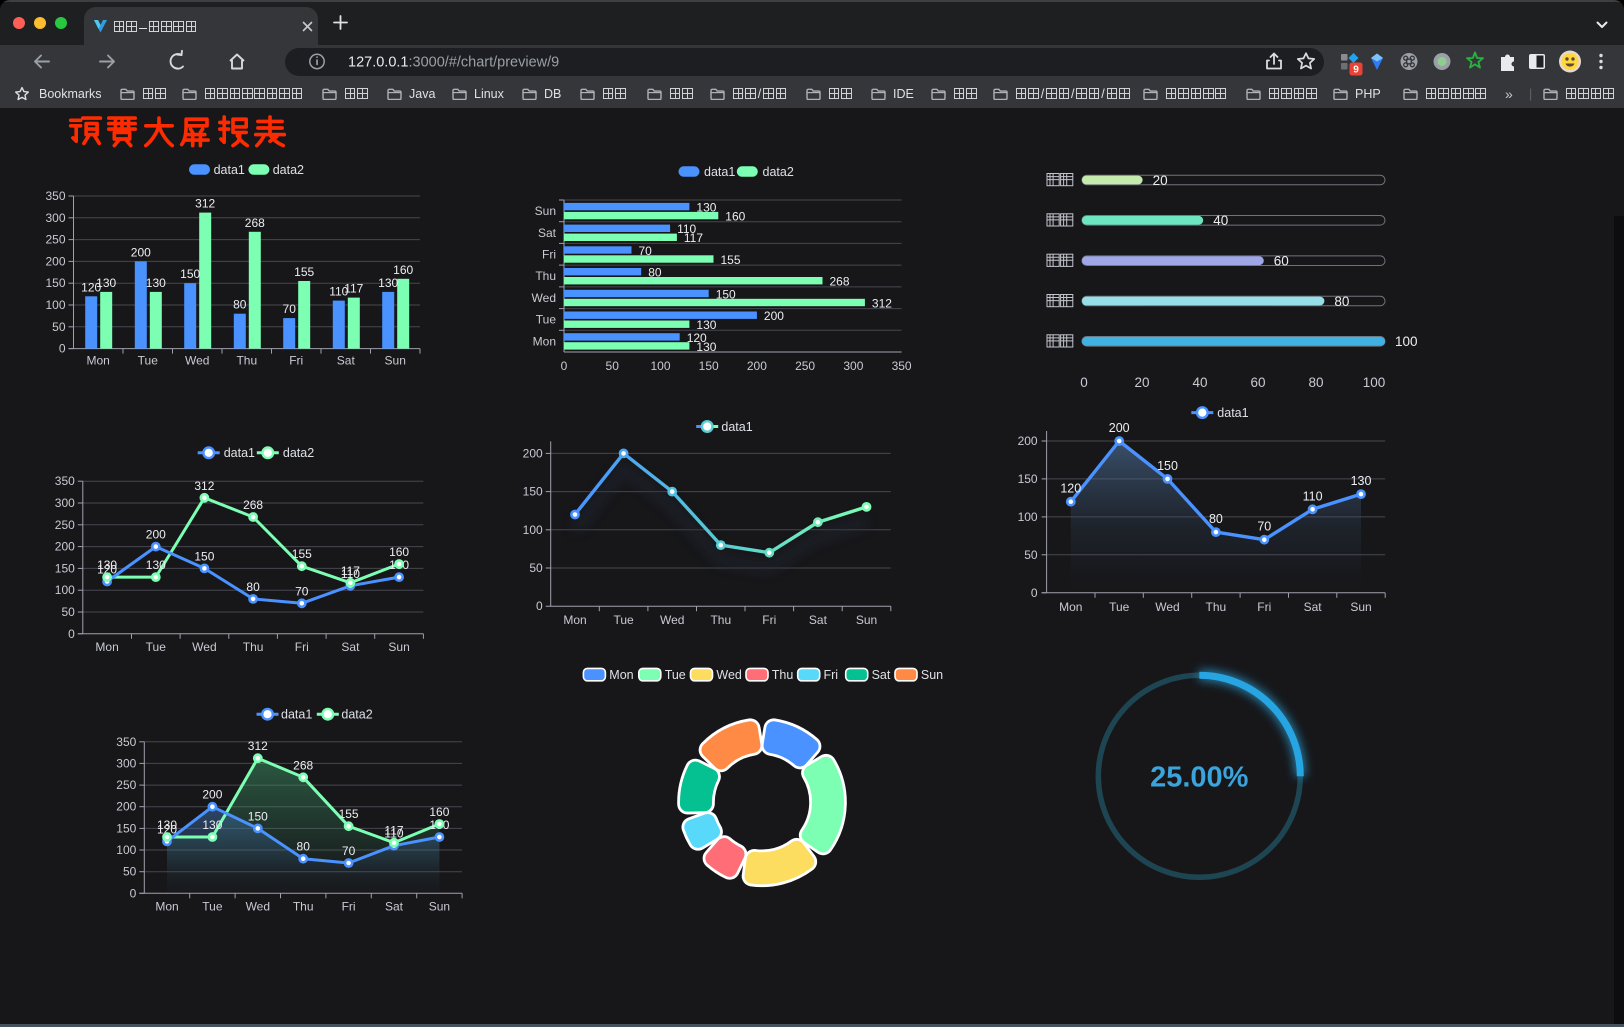 This screenshot has height=1027, width=1624. What do you see at coordinates (1356, 70) in the screenshot?
I see `svg-text: 9` at bounding box center [1356, 70].